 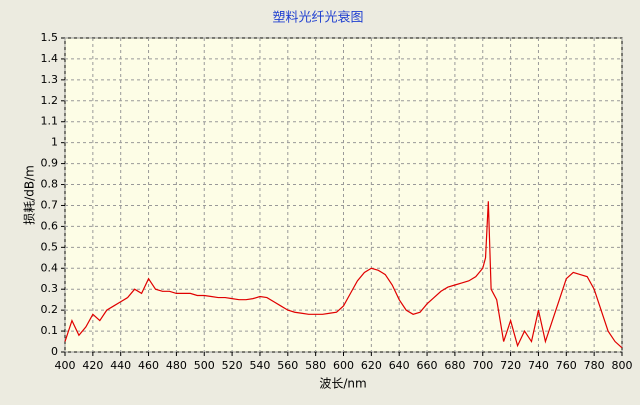 What do you see at coordinates (50, 288) in the screenshot?
I see `y-tick-label: 0.3` at bounding box center [50, 288].